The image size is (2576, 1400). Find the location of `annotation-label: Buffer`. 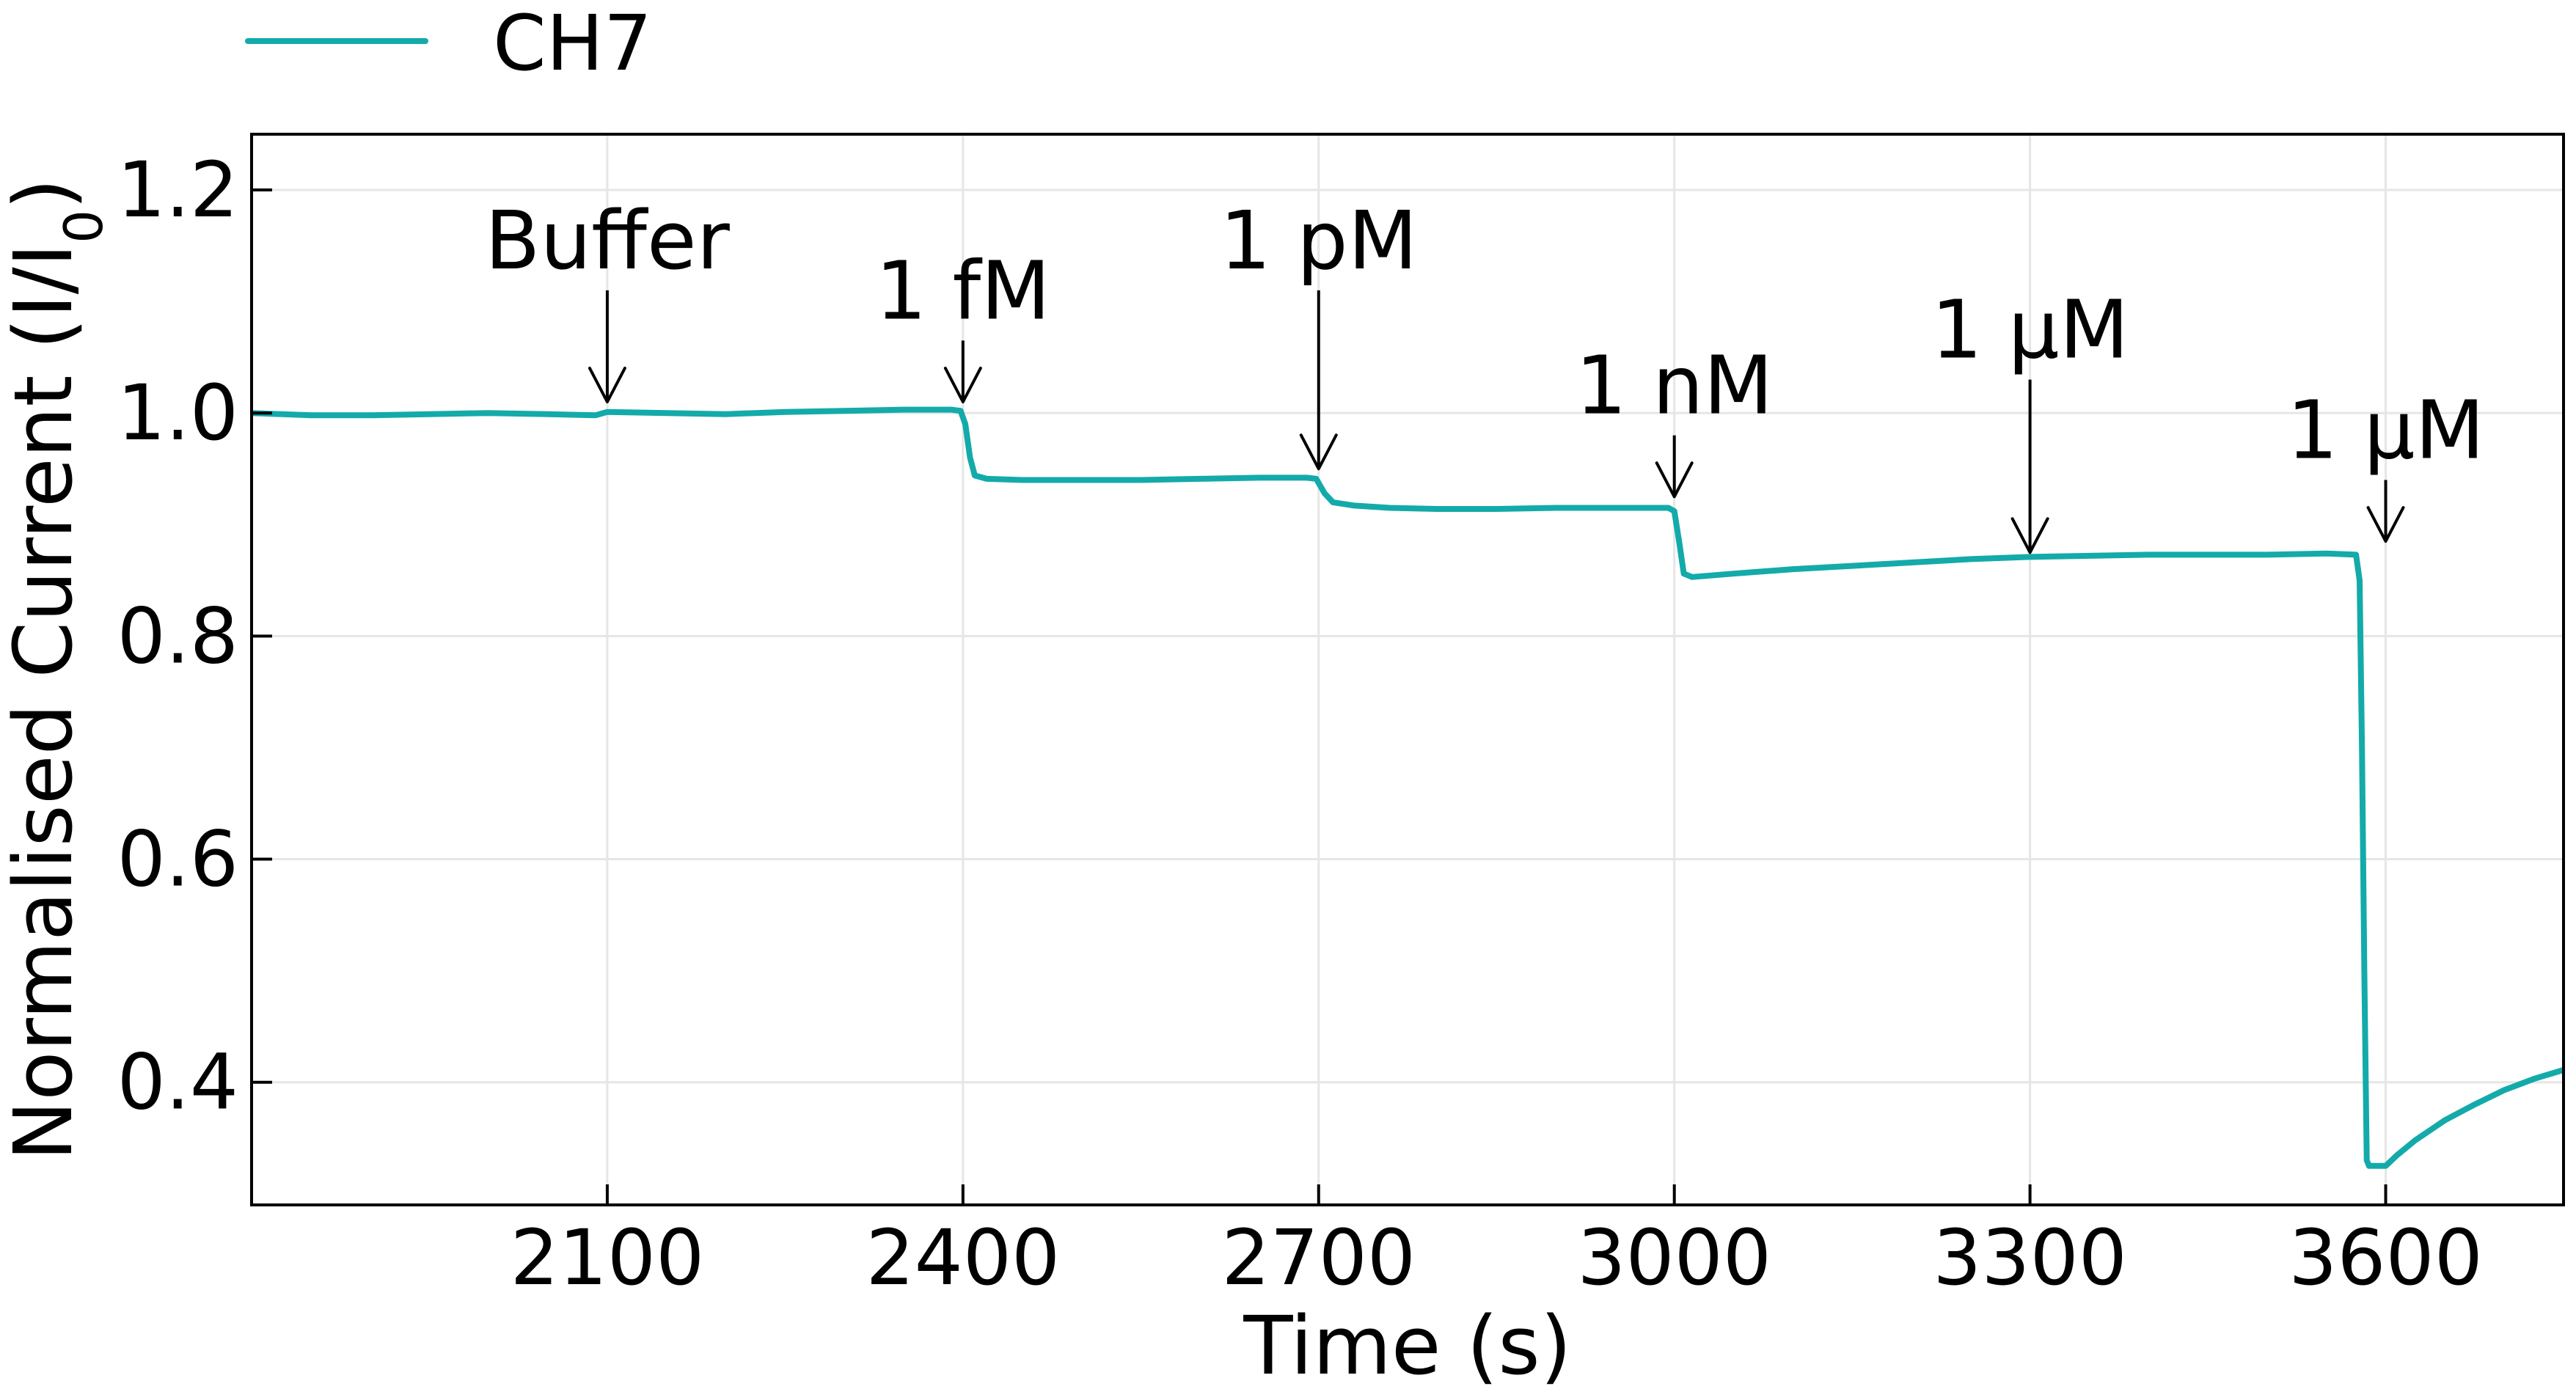

annotation-label: Buffer is located at coordinates (608, 241).